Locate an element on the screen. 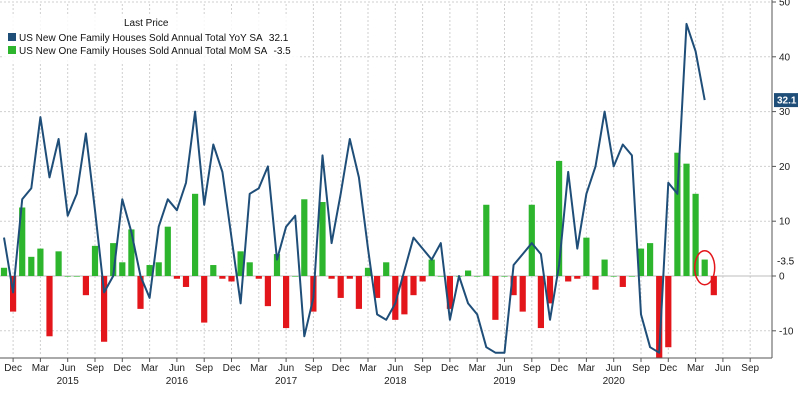 The width and height of the screenshot is (800, 414). mom-last-value: -3.5 is located at coordinates (786, 262).